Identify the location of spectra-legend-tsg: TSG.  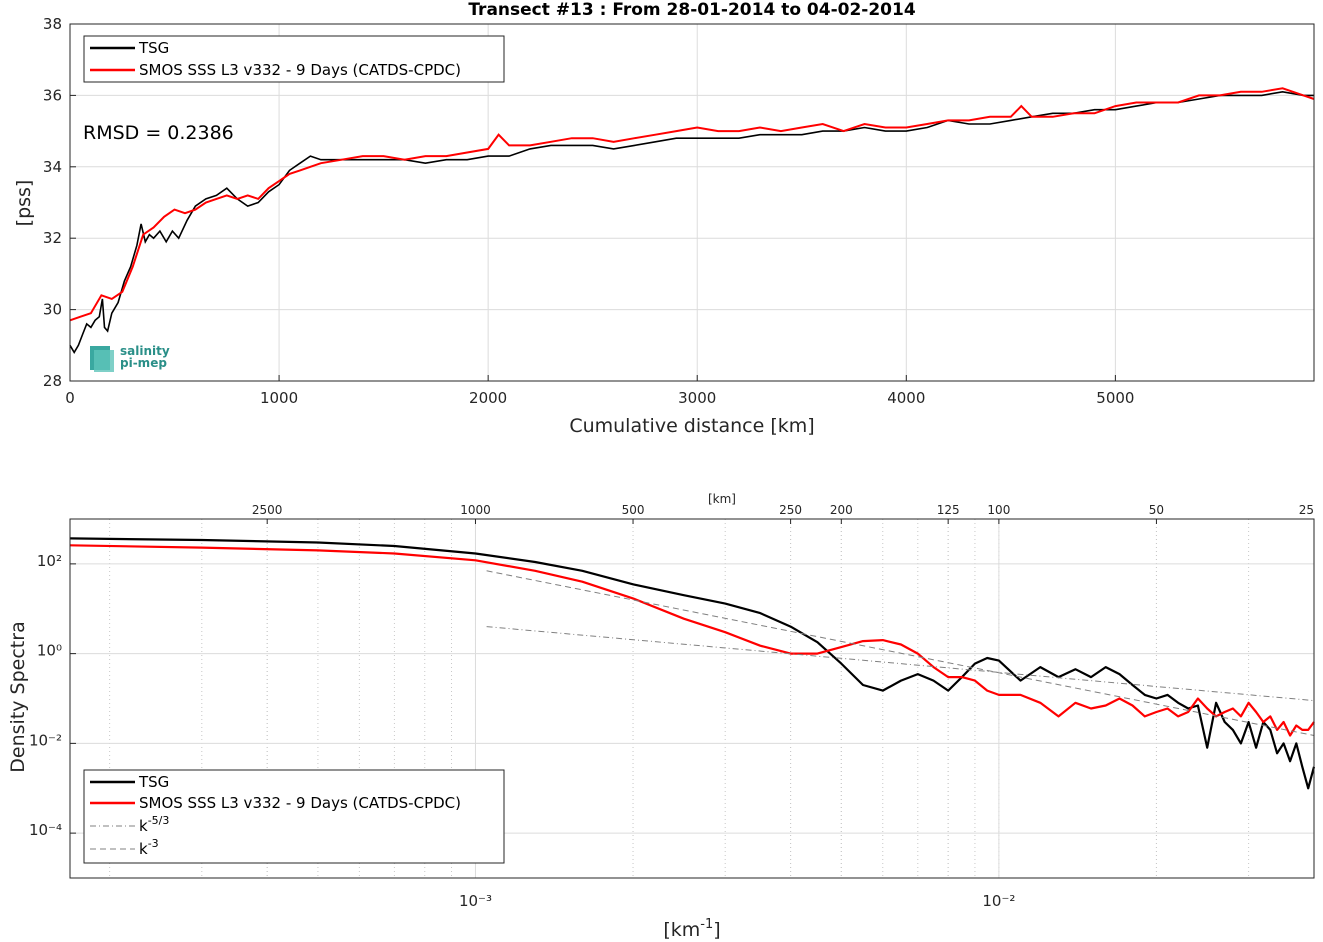
(153, 782).